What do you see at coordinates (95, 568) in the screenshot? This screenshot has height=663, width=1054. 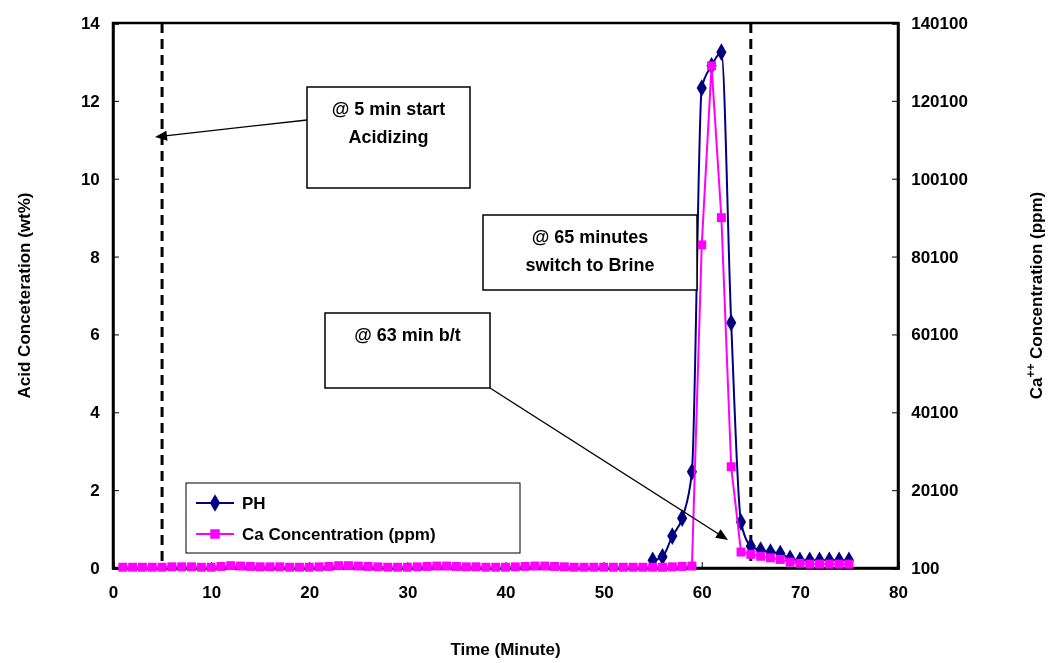 I see `y-tick-label: 0` at bounding box center [95, 568].